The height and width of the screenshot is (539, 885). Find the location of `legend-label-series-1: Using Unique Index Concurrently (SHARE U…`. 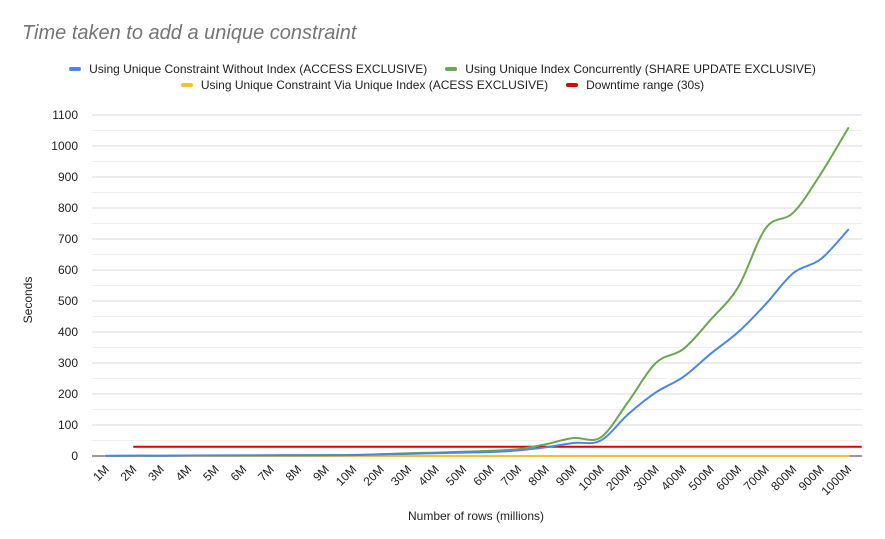

legend-label-series-1: Using Unique Index Concurrently (SHARE U… is located at coordinates (640, 69).